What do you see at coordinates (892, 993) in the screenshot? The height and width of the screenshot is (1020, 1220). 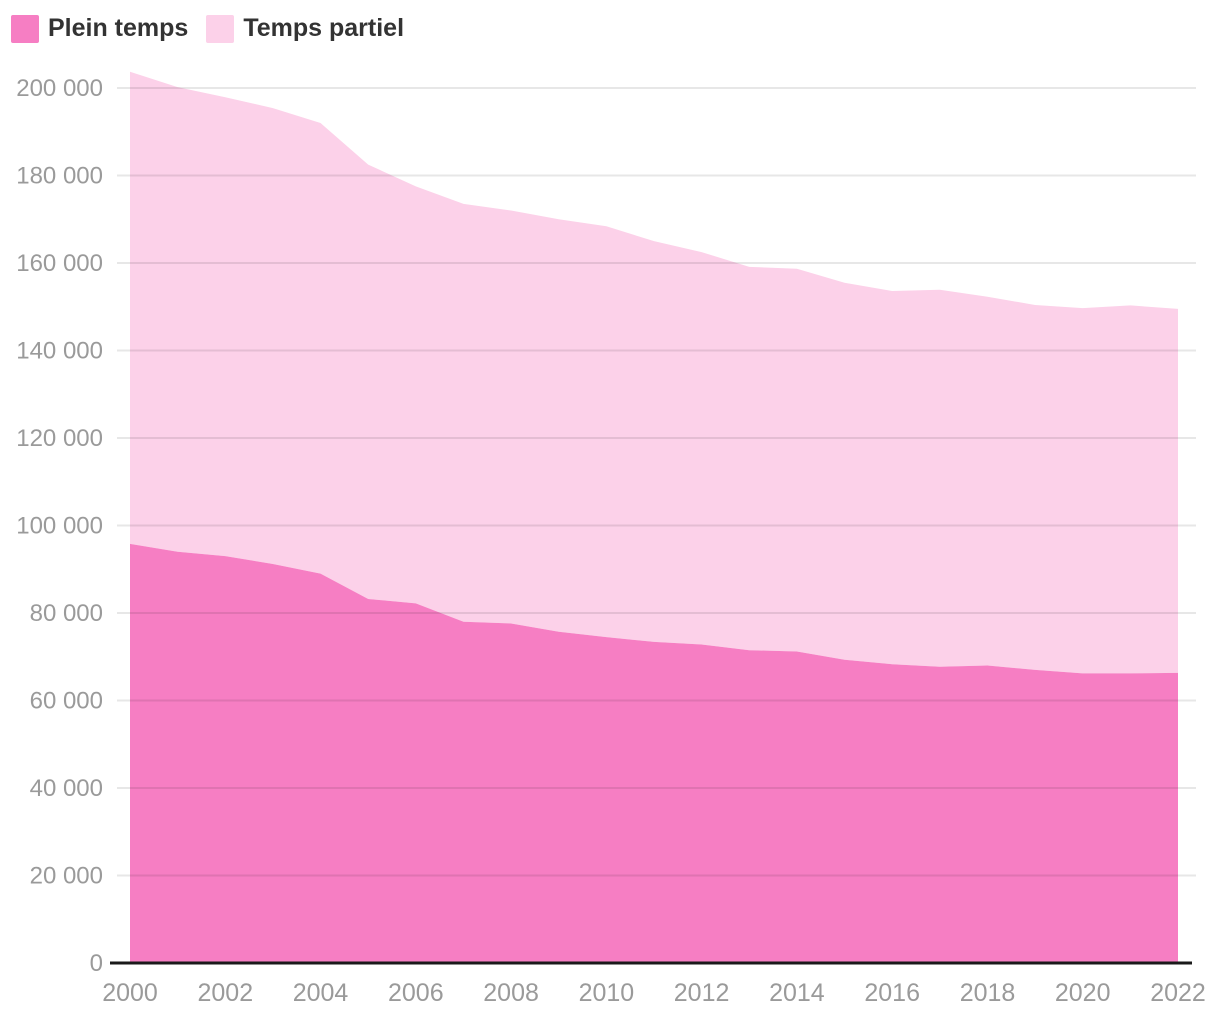 I see `x-tick-label: 2016` at bounding box center [892, 993].